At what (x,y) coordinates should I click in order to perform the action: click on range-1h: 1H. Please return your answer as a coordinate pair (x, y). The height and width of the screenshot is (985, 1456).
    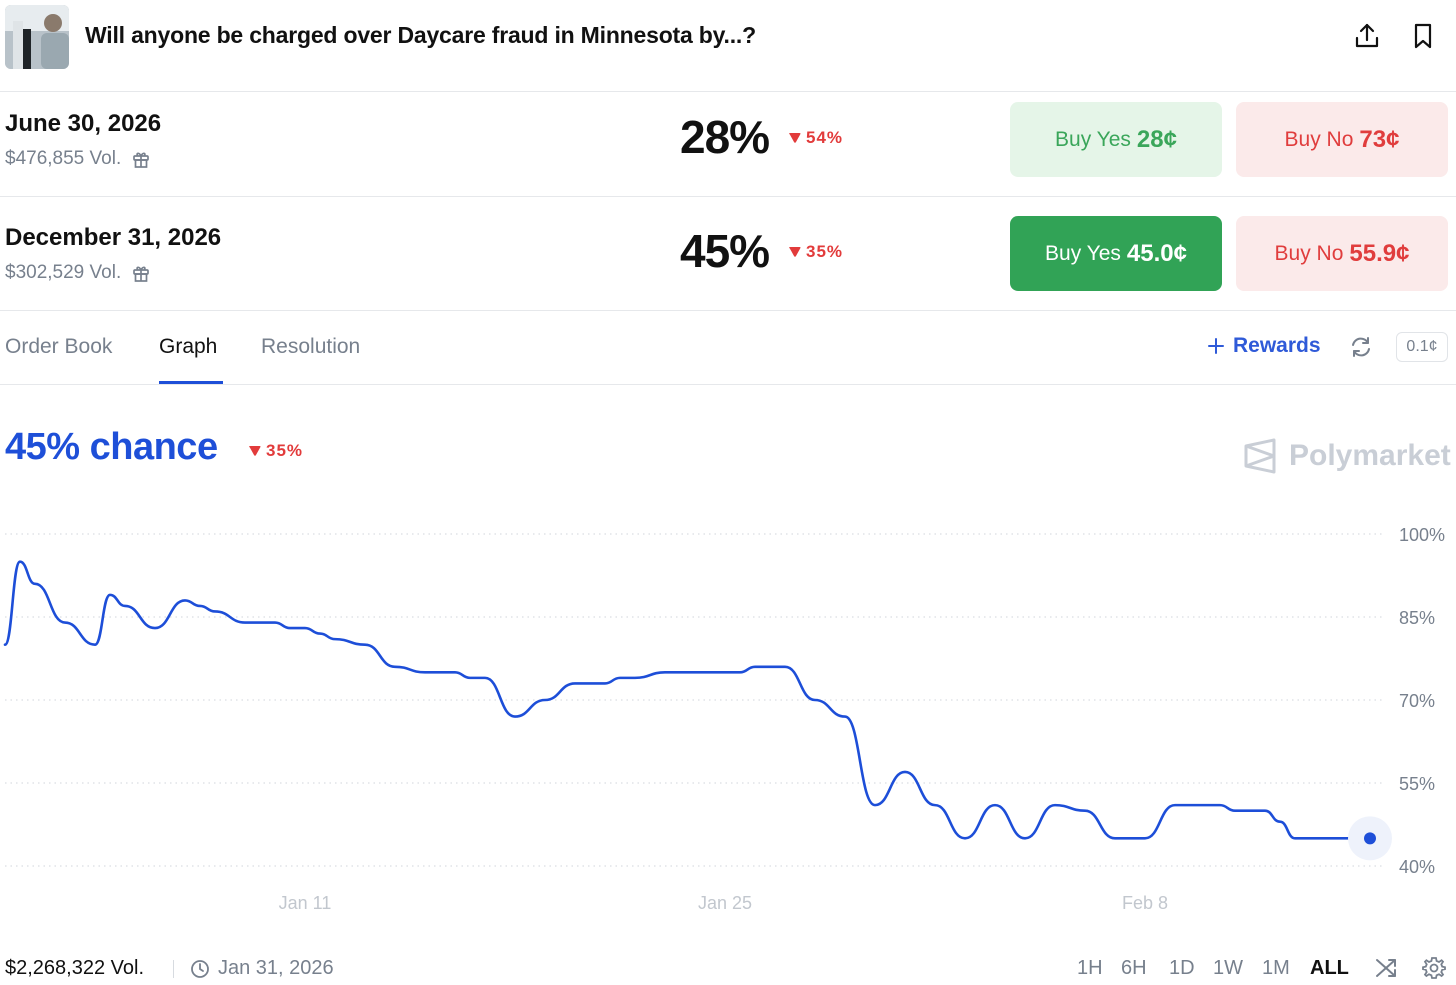
    Looking at the image, I should click on (1090, 968).